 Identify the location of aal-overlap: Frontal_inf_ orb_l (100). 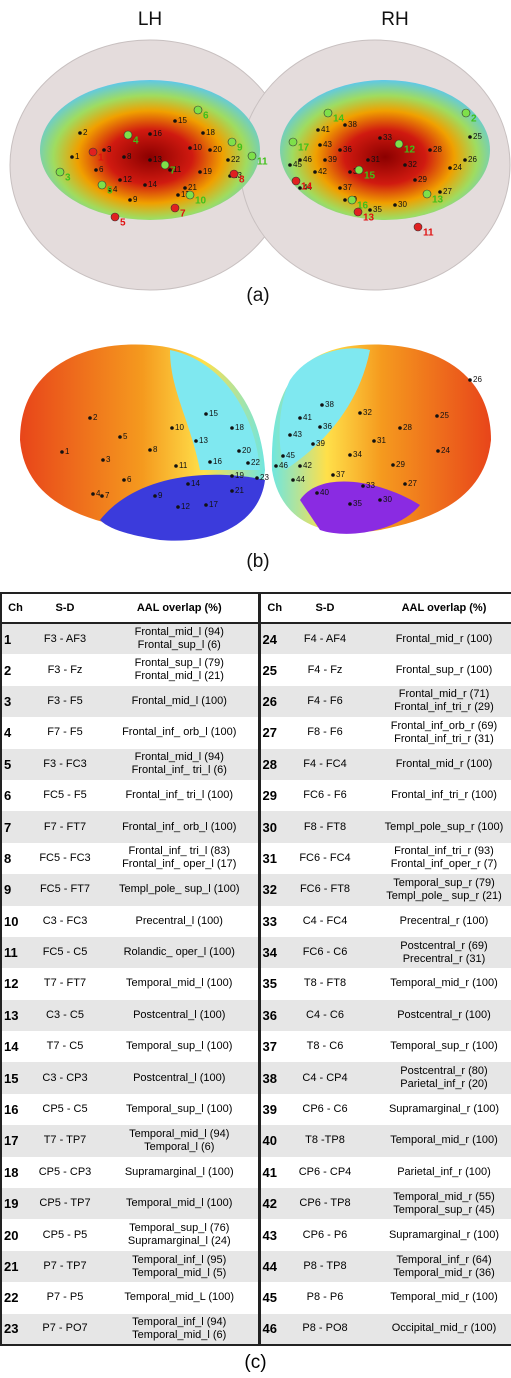
(180, 826).